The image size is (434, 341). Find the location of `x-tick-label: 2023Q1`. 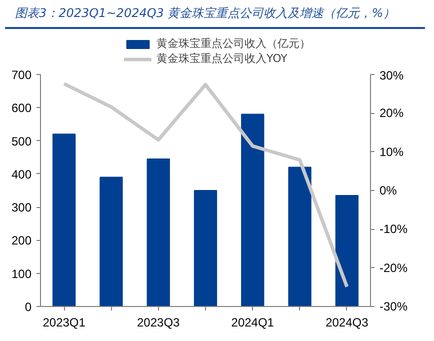

x-tick-label: 2023Q1 is located at coordinates (64, 323).